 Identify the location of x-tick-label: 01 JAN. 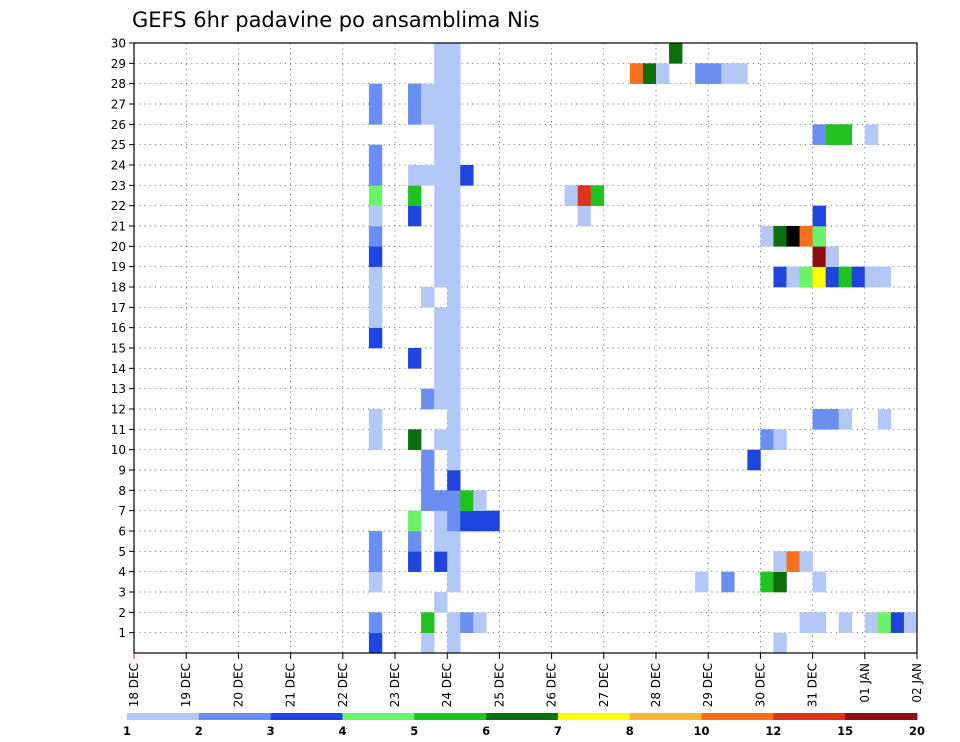
(865, 683).